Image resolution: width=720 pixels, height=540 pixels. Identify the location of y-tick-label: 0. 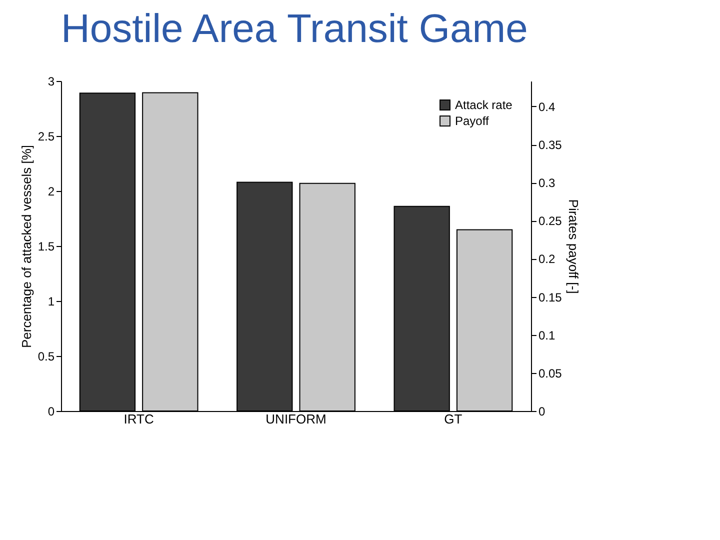
(51, 411).